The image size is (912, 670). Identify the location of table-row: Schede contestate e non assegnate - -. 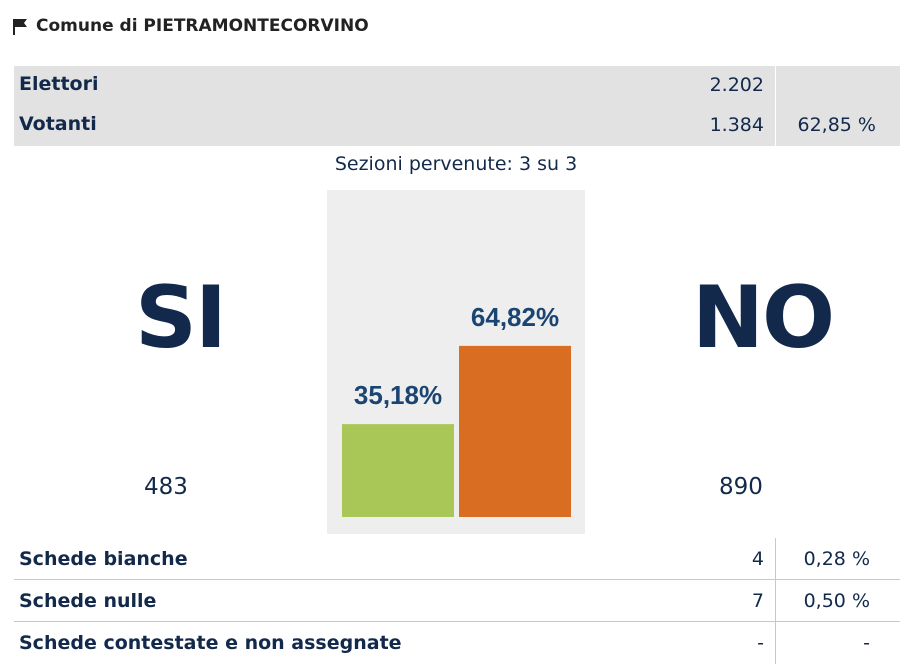
(457, 643).